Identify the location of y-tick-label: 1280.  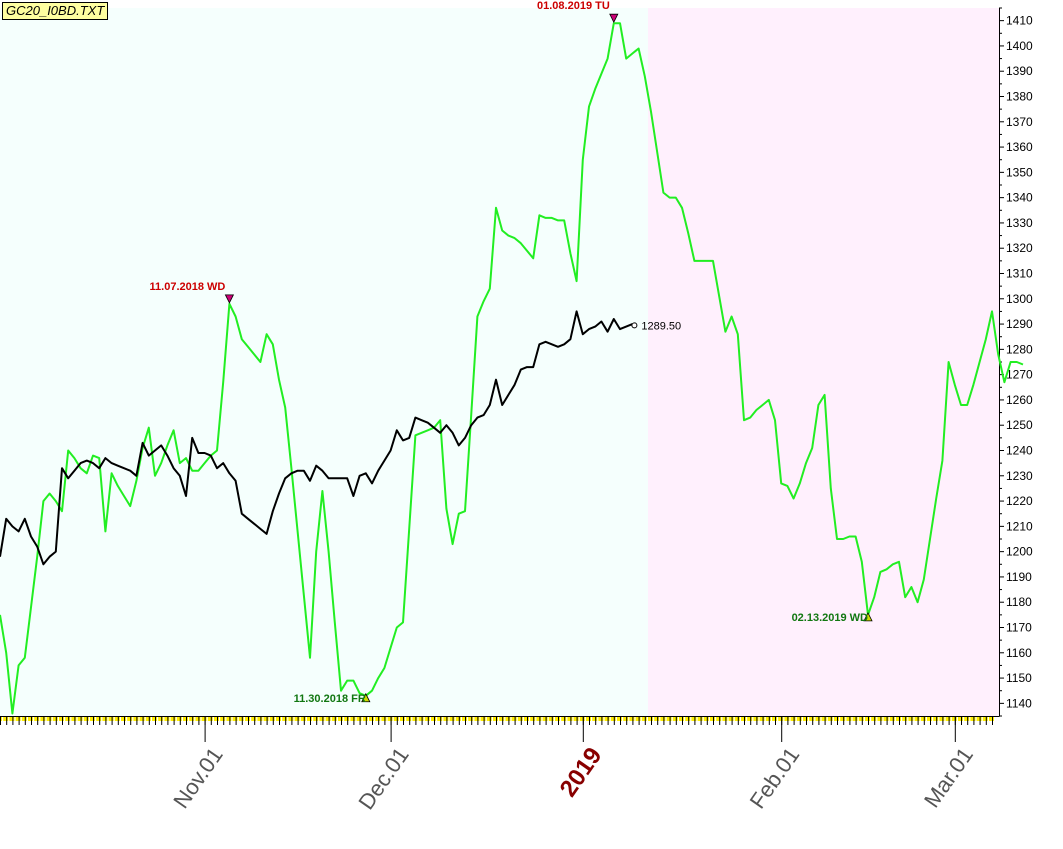
(1019, 349).